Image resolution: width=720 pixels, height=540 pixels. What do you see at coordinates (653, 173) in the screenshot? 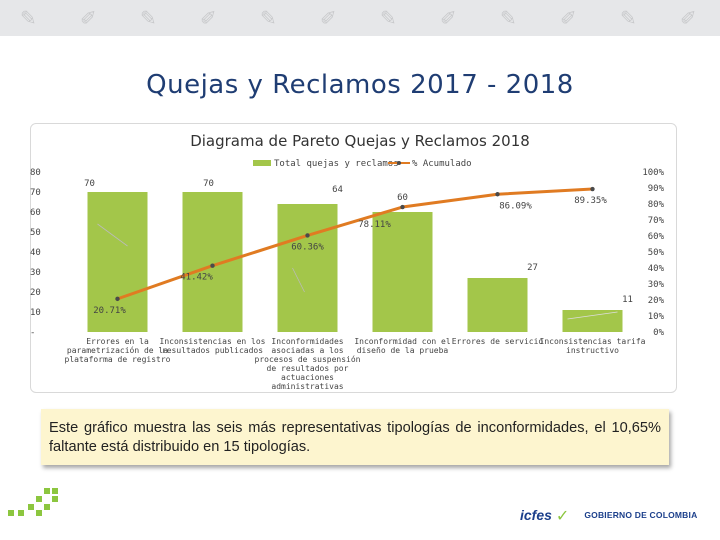
I see `right-axis-tick: 100%` at bounding box center [653, 173].